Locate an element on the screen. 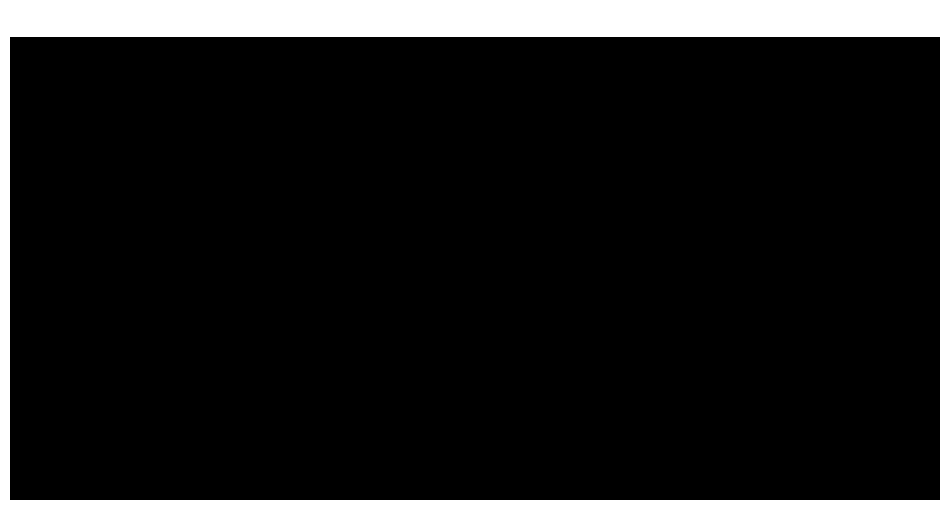 This screenshot has height=511, width=950. chart-title is located at coordinates (475, 19).